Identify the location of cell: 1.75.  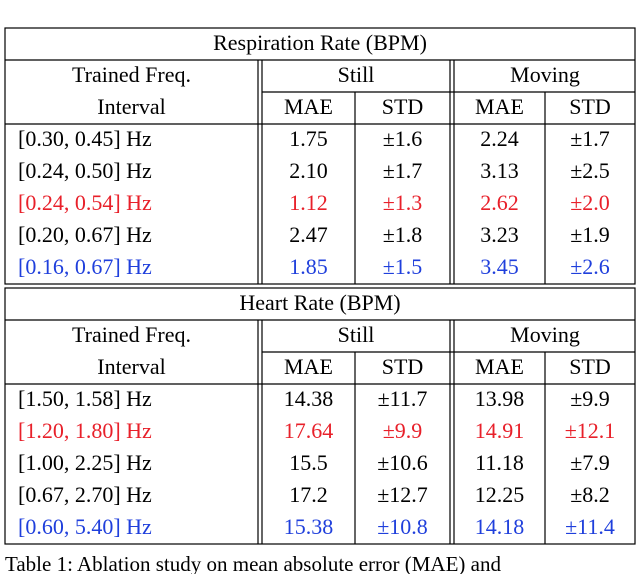
(308, 138).